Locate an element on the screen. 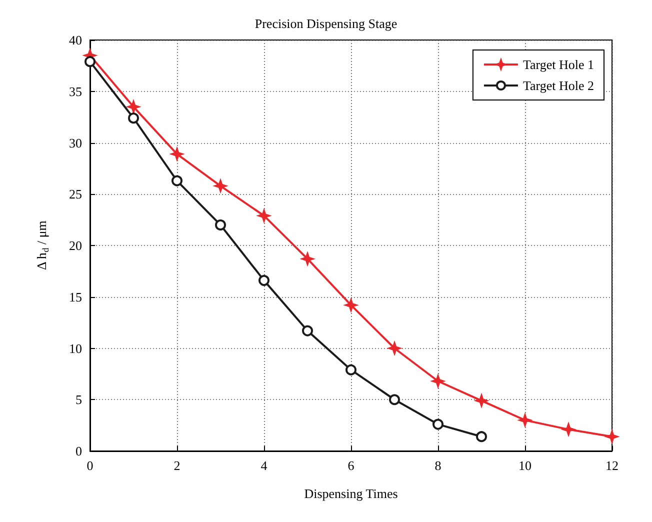 The image size is (652, 522). y-tick-label: 30 is located at coordinates (75, 142).